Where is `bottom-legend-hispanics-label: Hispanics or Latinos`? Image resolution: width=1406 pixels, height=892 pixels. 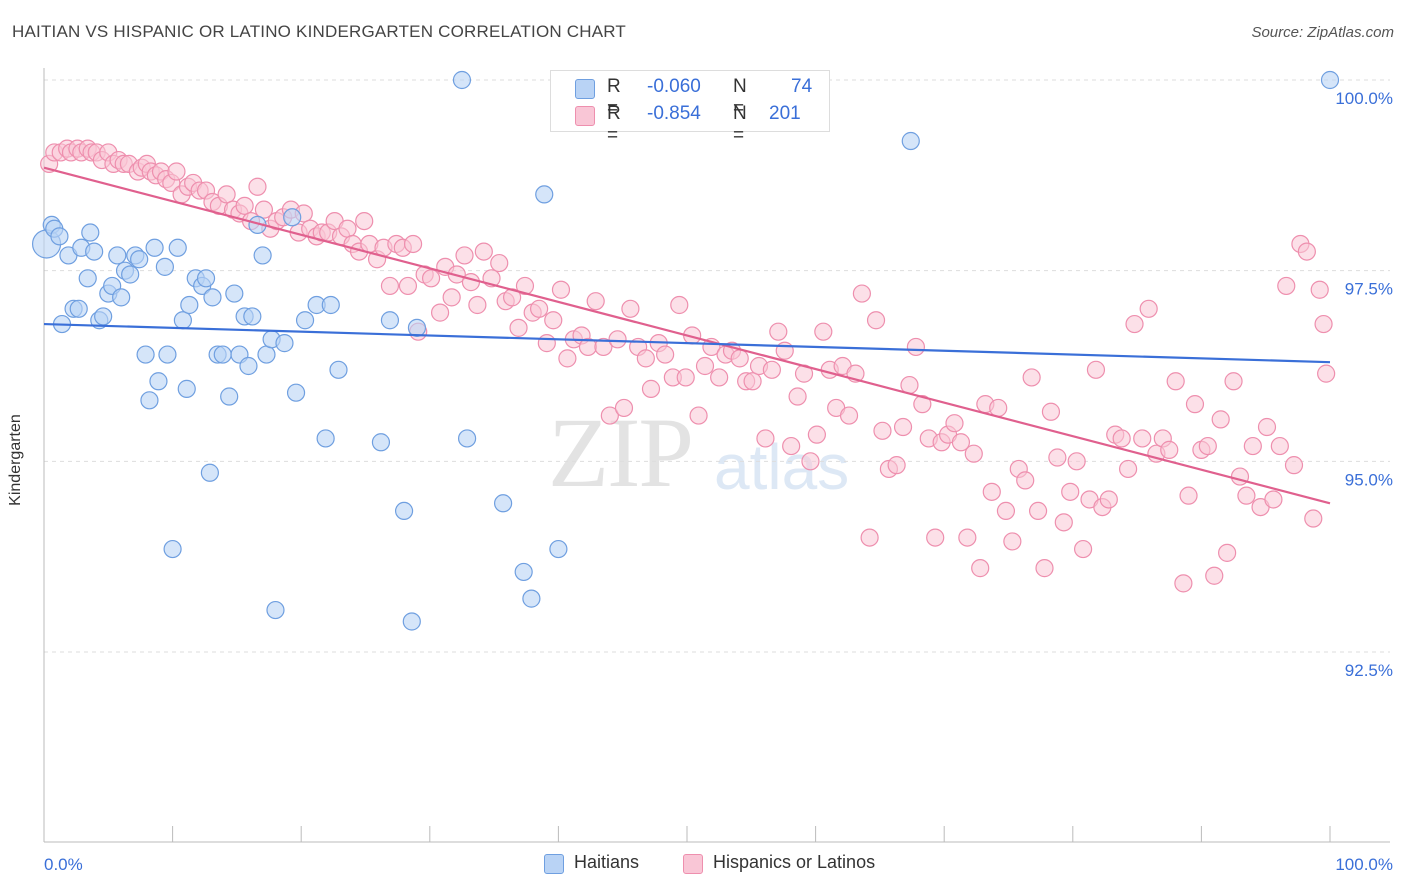
bottom-legend-hispanics-label: Hispanics or Latinos is located at coordinates (794, 862).